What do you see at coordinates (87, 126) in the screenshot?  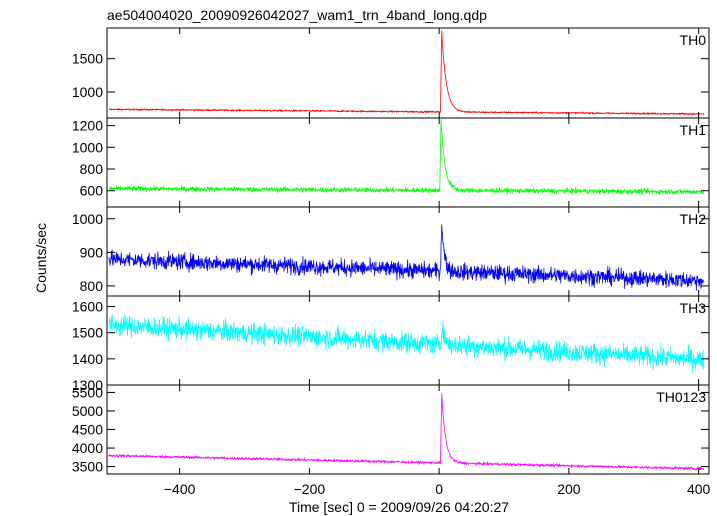 I see `y-tick-label: 1200` at bounding box center [87, 126].